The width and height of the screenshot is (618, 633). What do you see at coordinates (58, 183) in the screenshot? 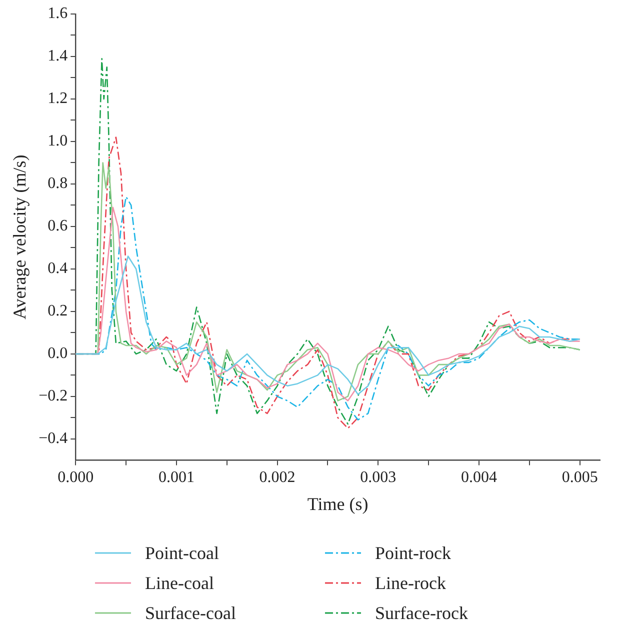
I see `y-tick-label: 0.8` at bounding box center [58, 183].